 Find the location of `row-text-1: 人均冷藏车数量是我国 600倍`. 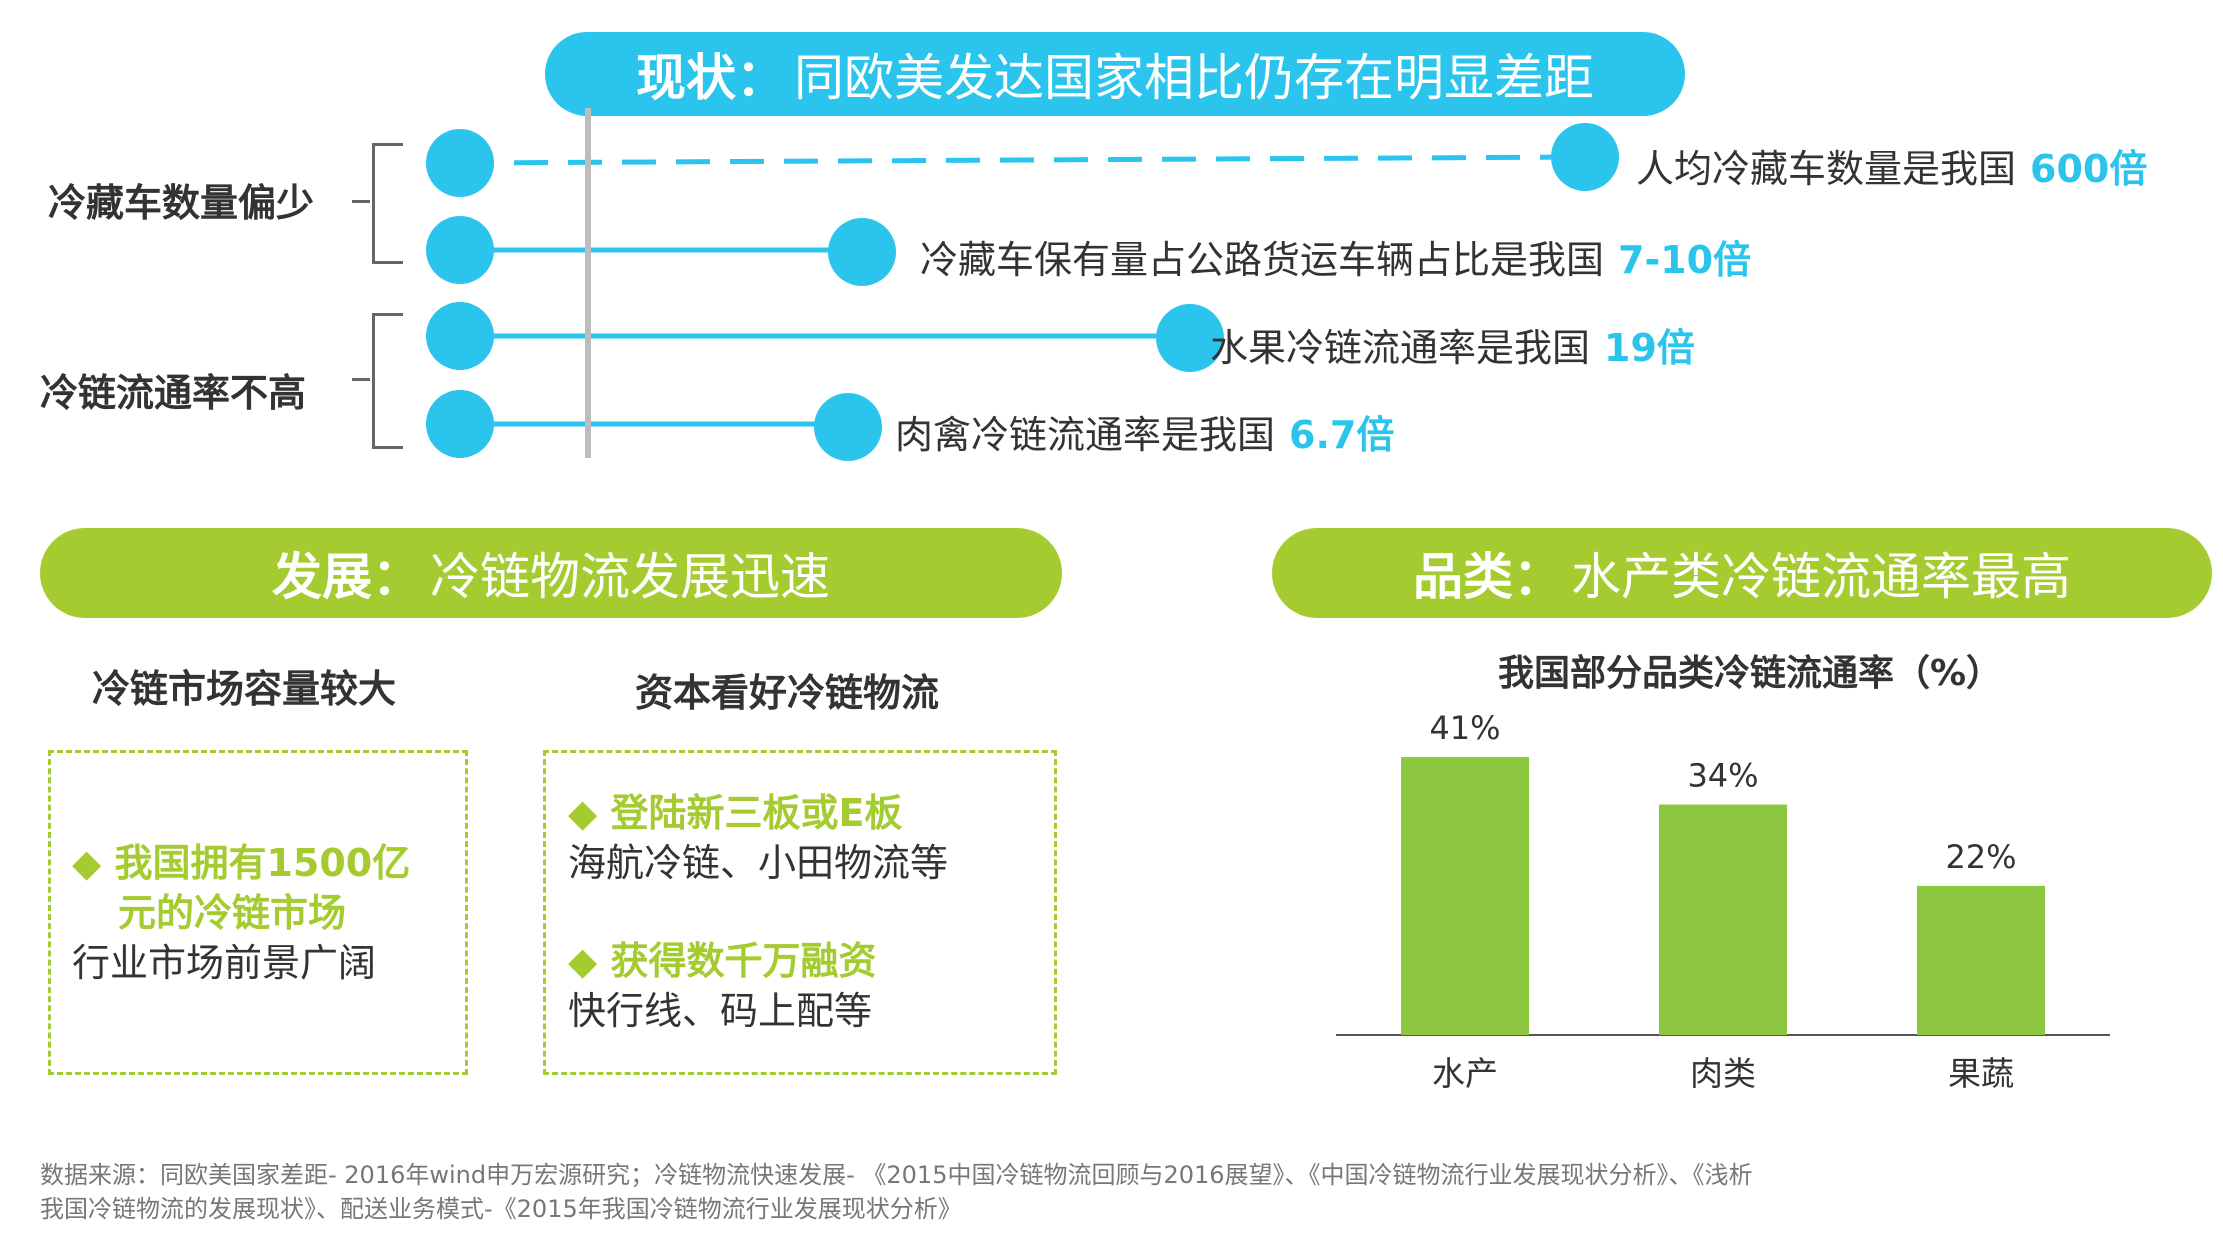

row-text-1: 人均冷藏车数量是我国 600倍 is located at coordinates (1891, 165).